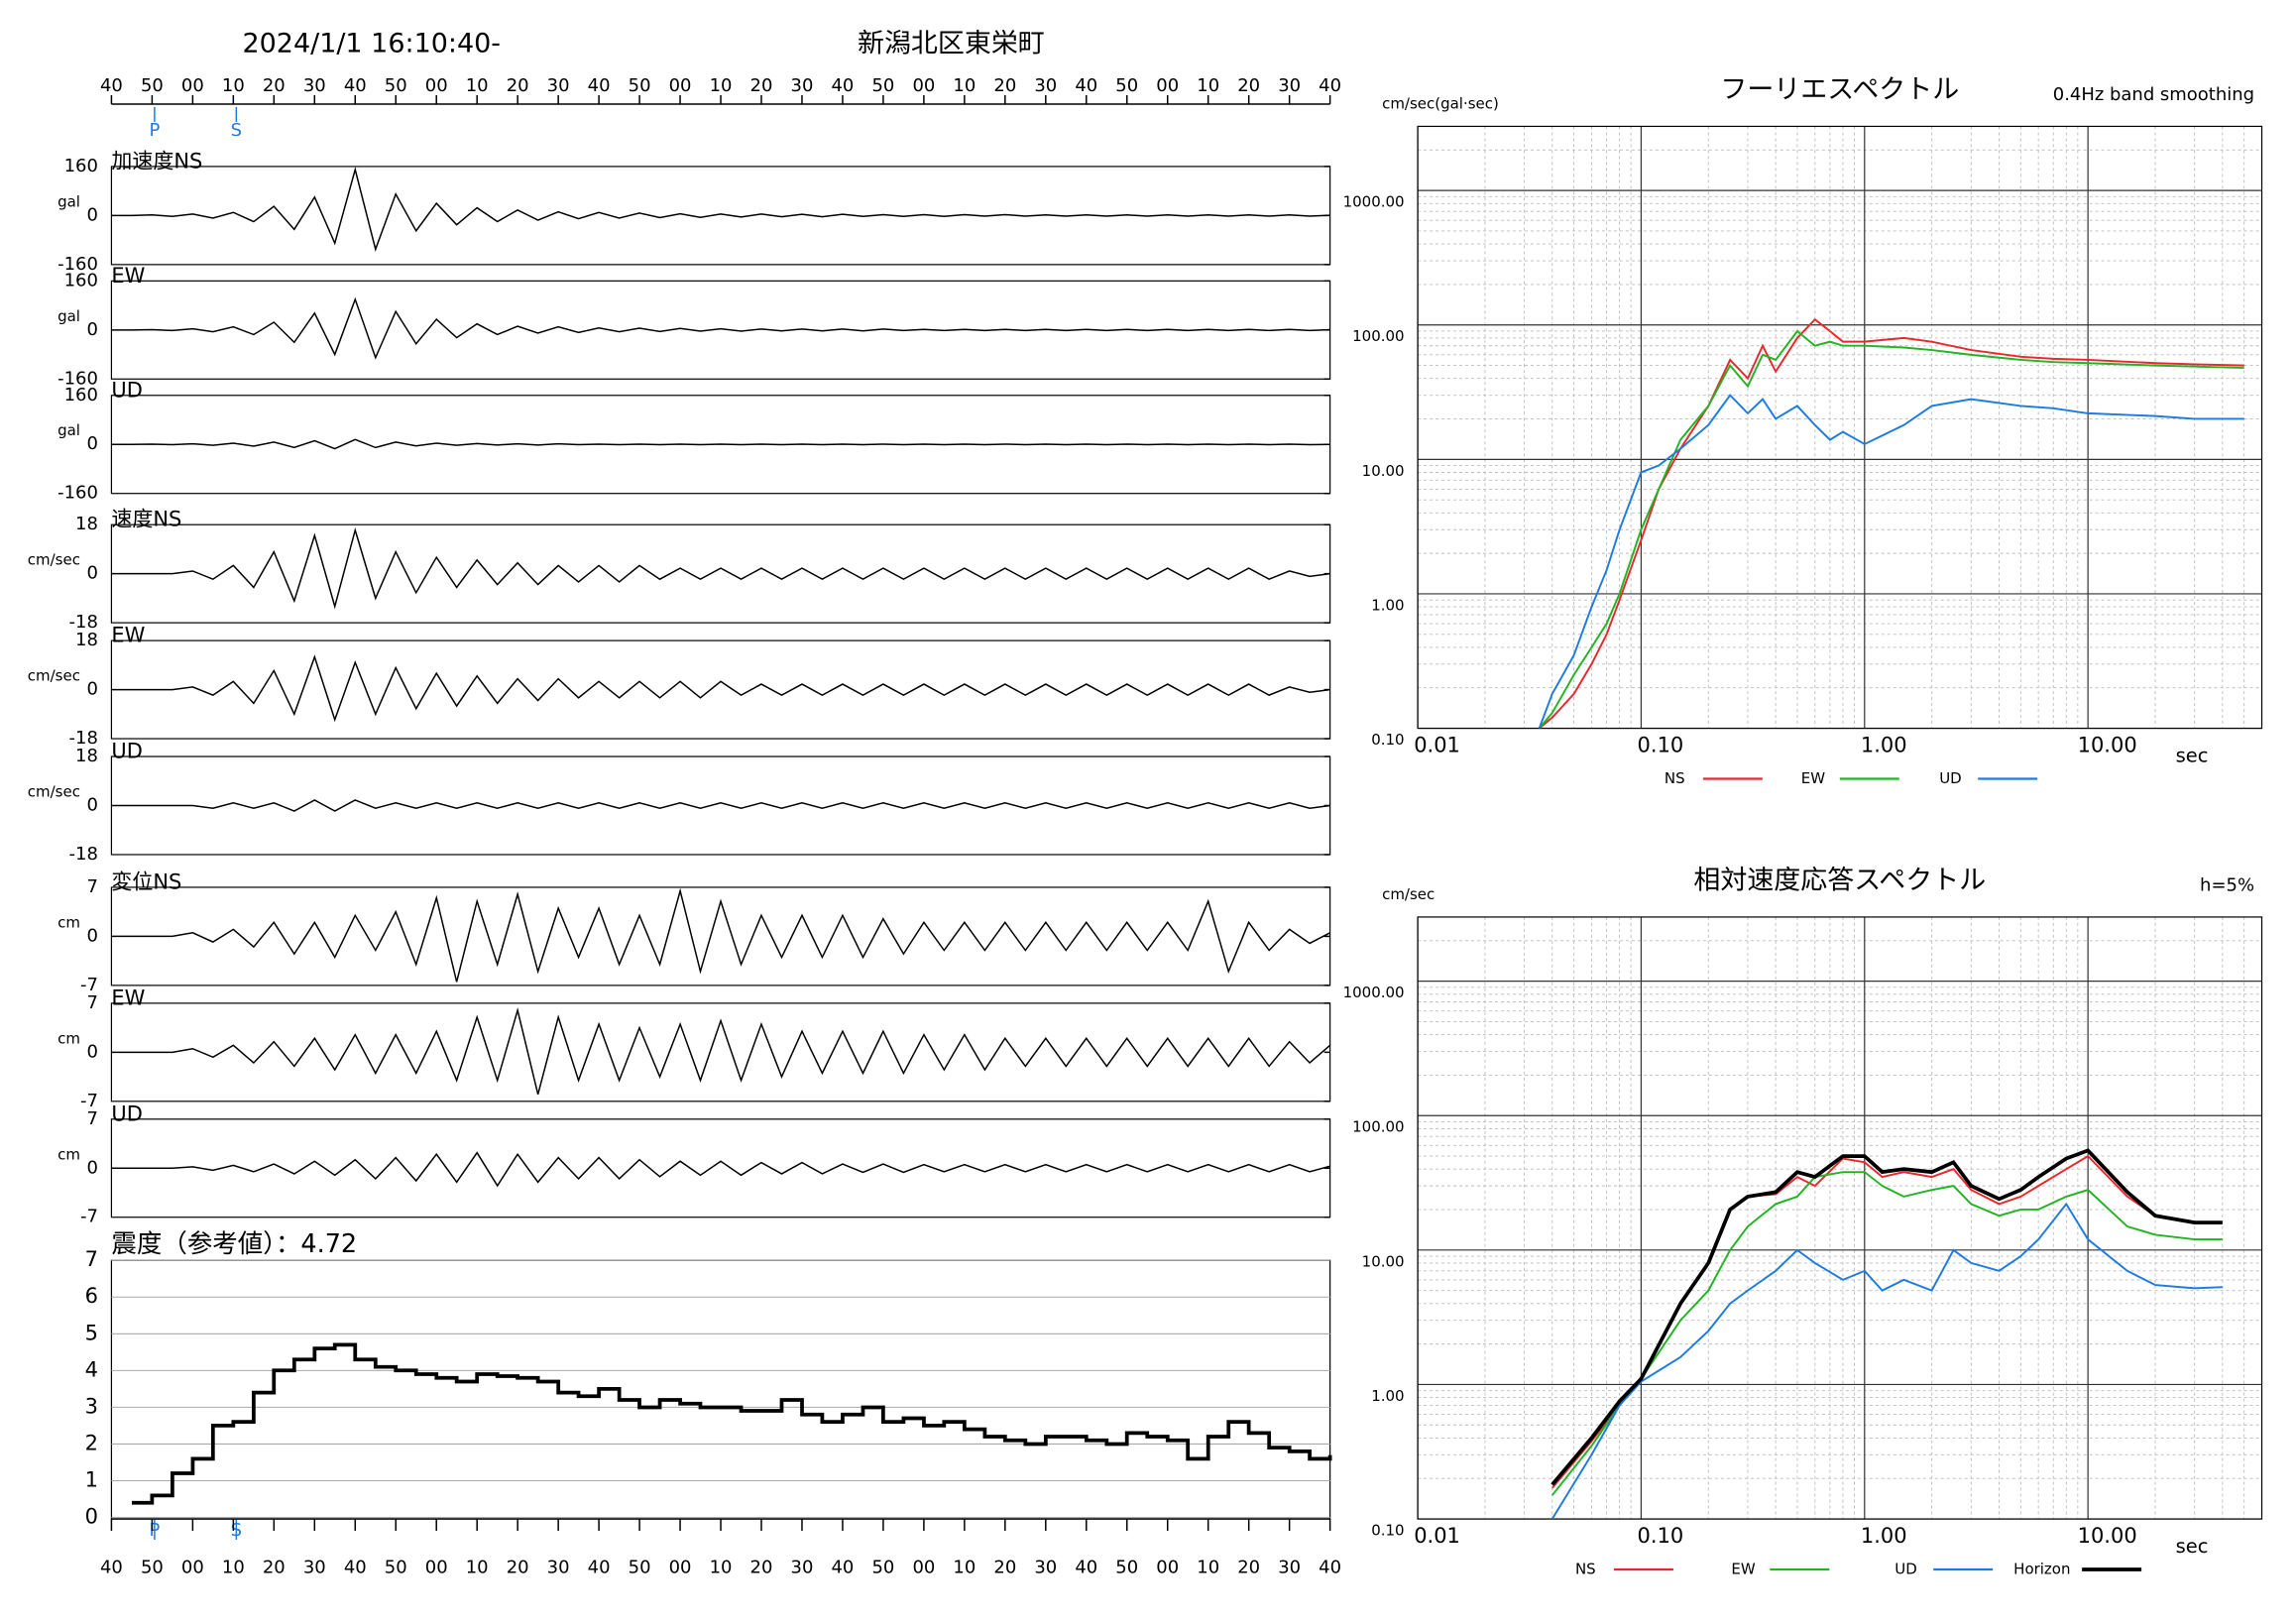 This screenshot has height=1623, width=2296. I want to click on y-tick-label: 10.00, so click(1383, 1261).